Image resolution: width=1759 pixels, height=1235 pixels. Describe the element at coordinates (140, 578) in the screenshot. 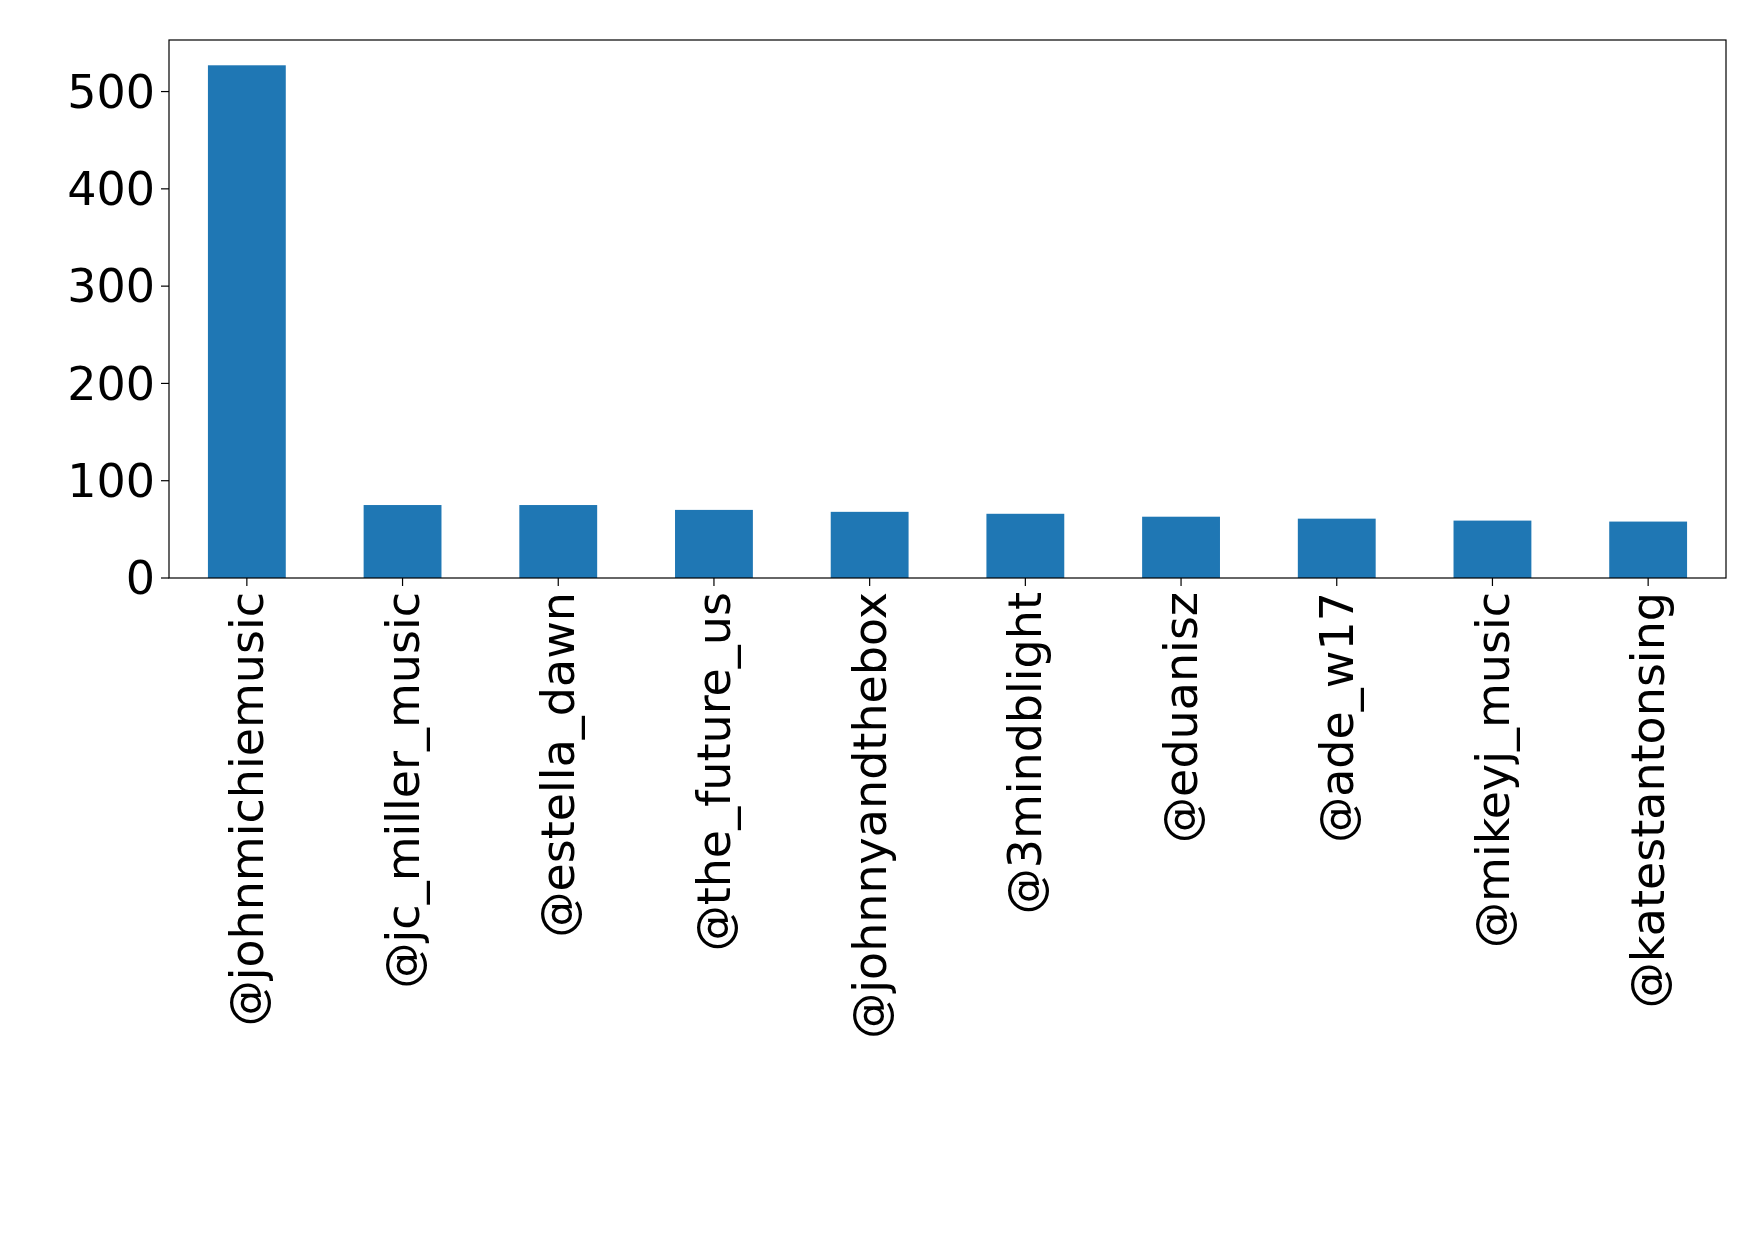

I see `y-tick-label: 0` at that location.